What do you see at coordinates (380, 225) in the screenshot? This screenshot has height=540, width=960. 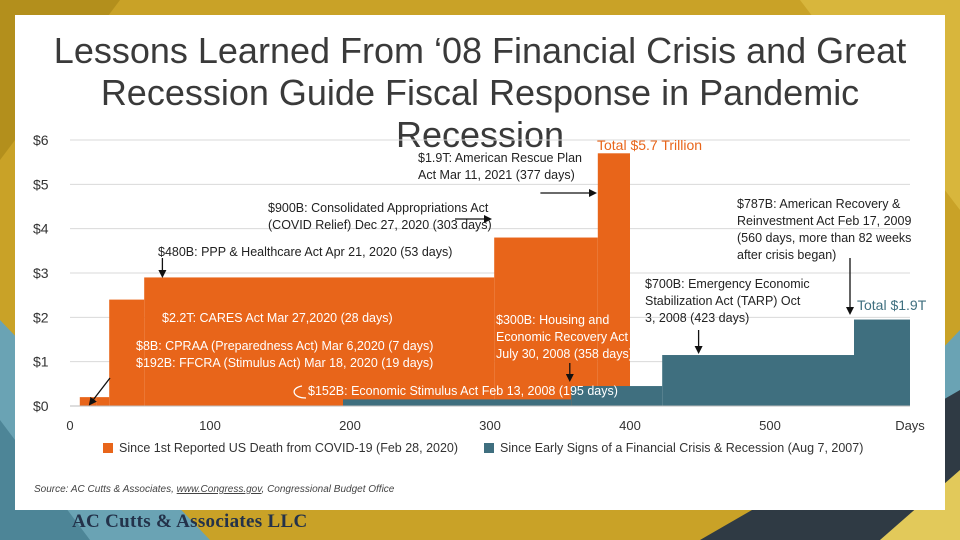 I see `annotation-caa-line2: (COVID Relief) Dec 27, 2020 (303 days)` at bounding box center [380, 225].